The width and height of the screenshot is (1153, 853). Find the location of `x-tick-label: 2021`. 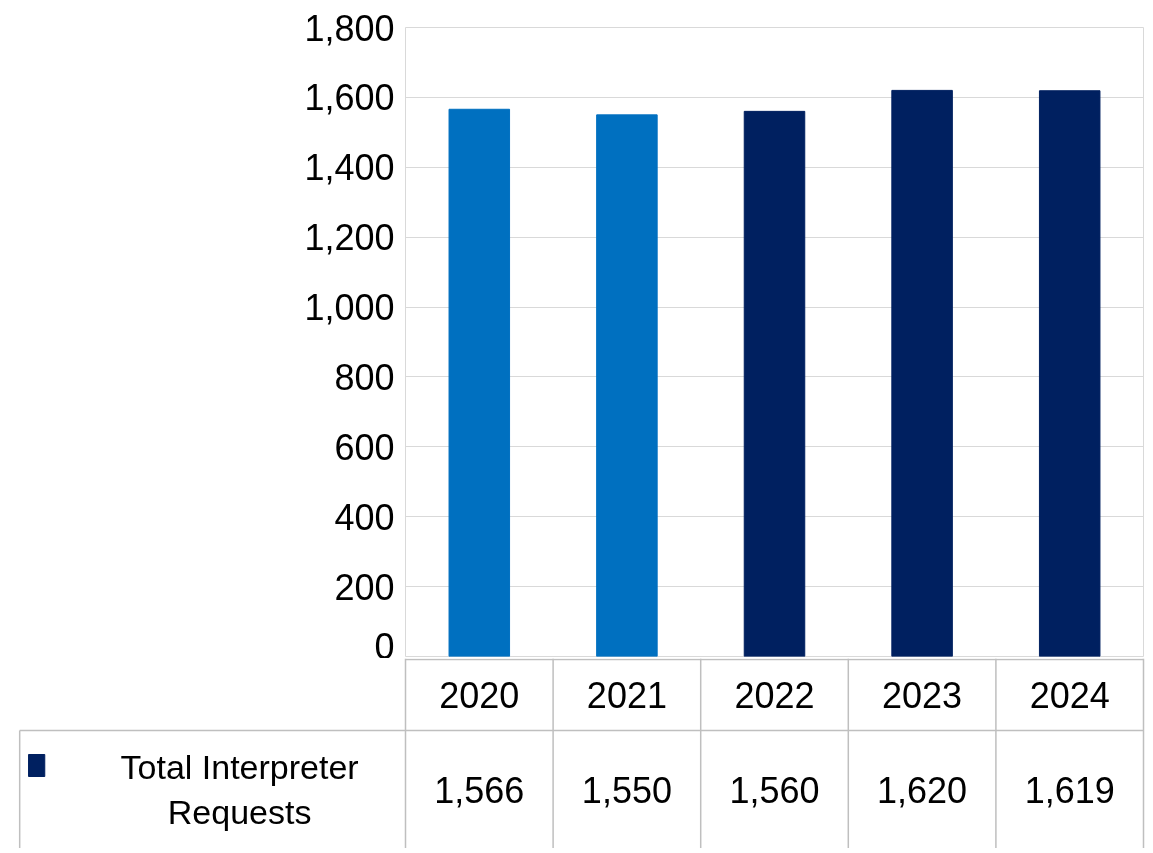

x-tick-label: 2021 is located at coordinates (626, 695).